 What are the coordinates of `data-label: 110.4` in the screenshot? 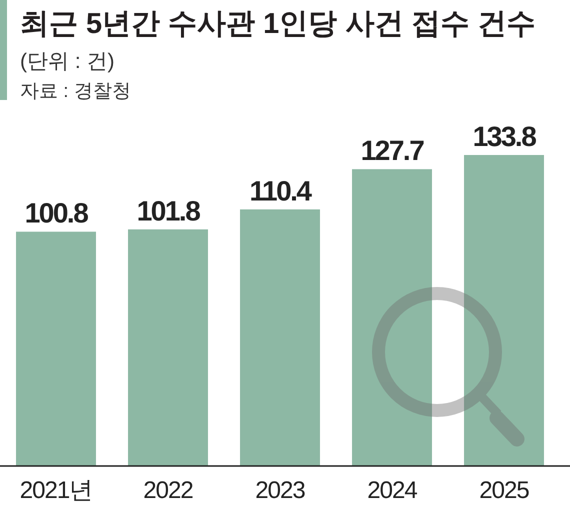 It's located at (280, 190).